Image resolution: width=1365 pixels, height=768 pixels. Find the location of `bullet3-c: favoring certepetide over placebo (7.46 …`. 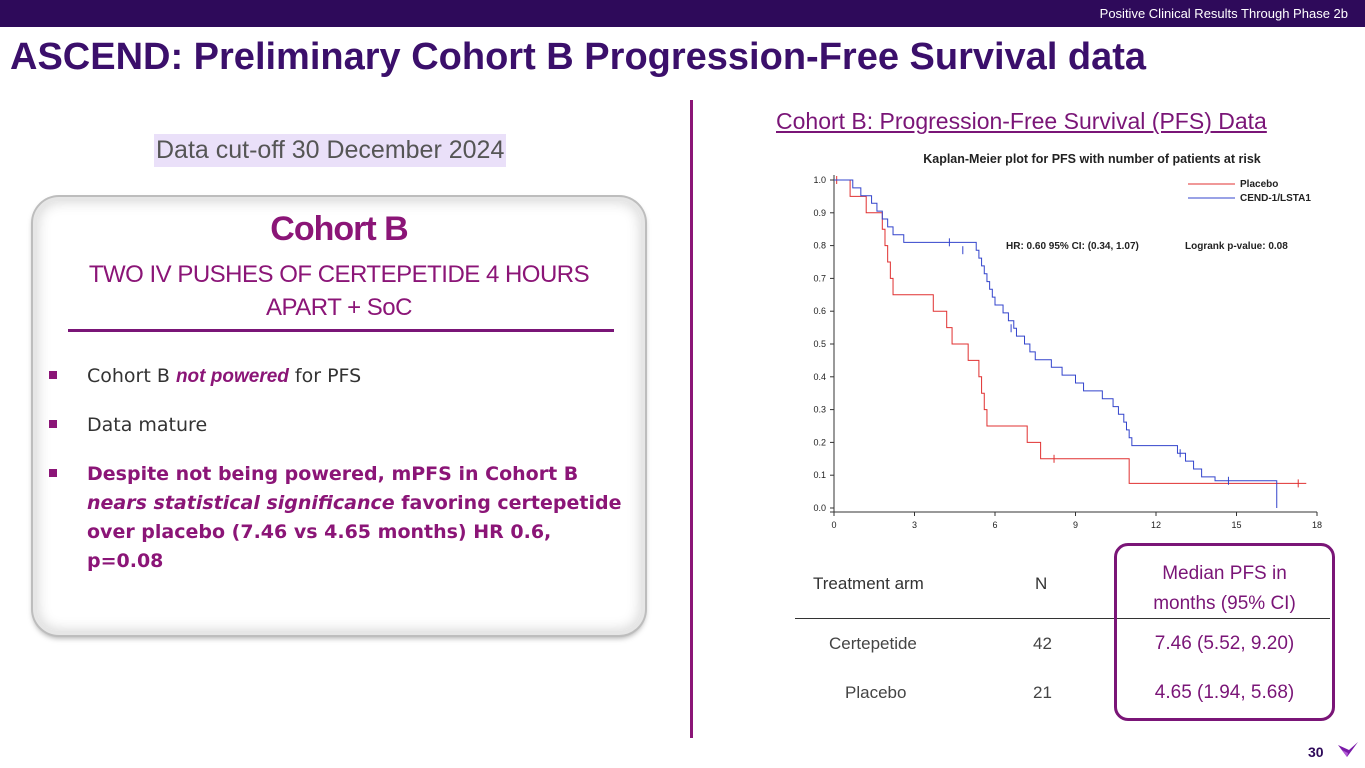

bullet3-c: favoring certepetide over placebo (7.46 … is located at coordinates (354, 532).